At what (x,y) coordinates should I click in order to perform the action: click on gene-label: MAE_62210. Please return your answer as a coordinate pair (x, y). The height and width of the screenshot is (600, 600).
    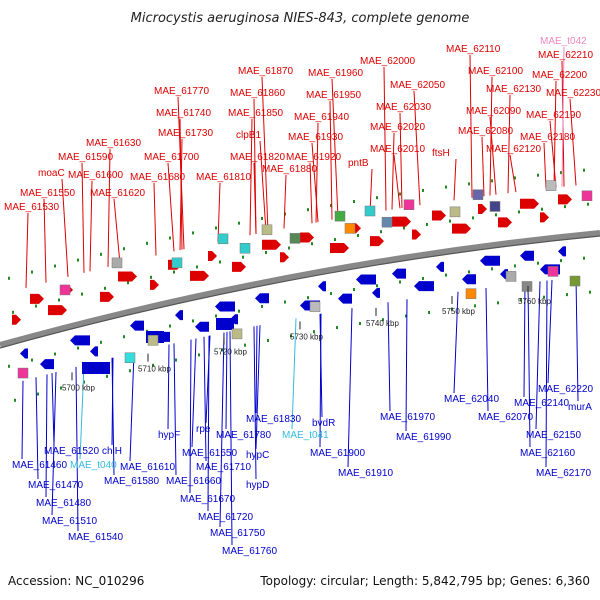
    Looking at the image, I should click on (565, 55).